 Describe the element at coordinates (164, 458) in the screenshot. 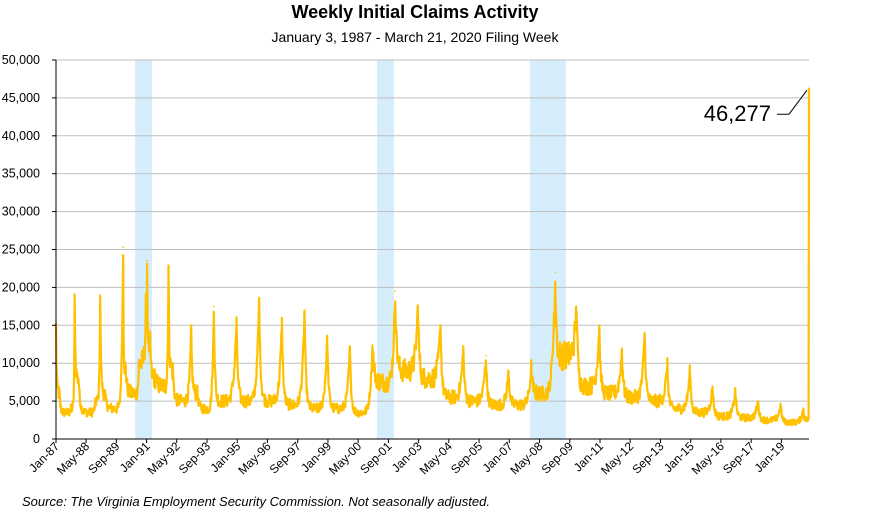

I see `x-tick-label-4: May-92` at that location.